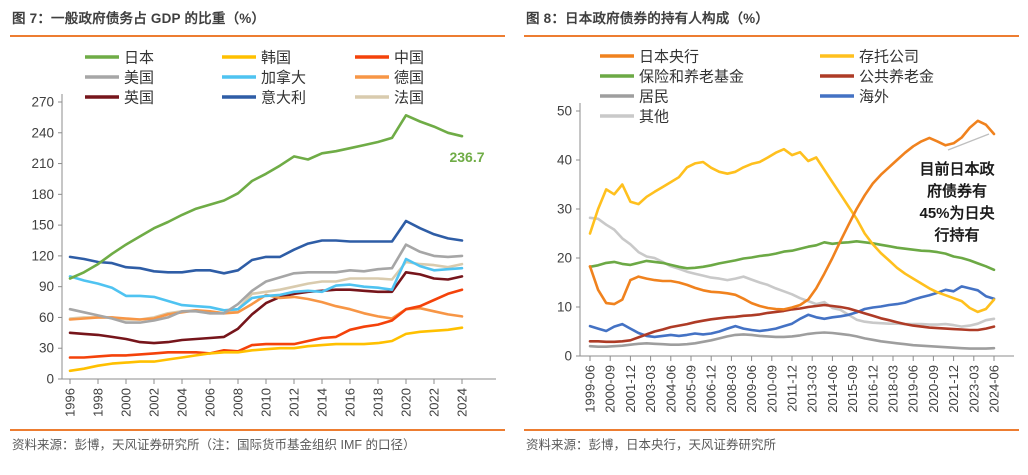  I want to click on x-tick-label: 2024, so click(462, 402).